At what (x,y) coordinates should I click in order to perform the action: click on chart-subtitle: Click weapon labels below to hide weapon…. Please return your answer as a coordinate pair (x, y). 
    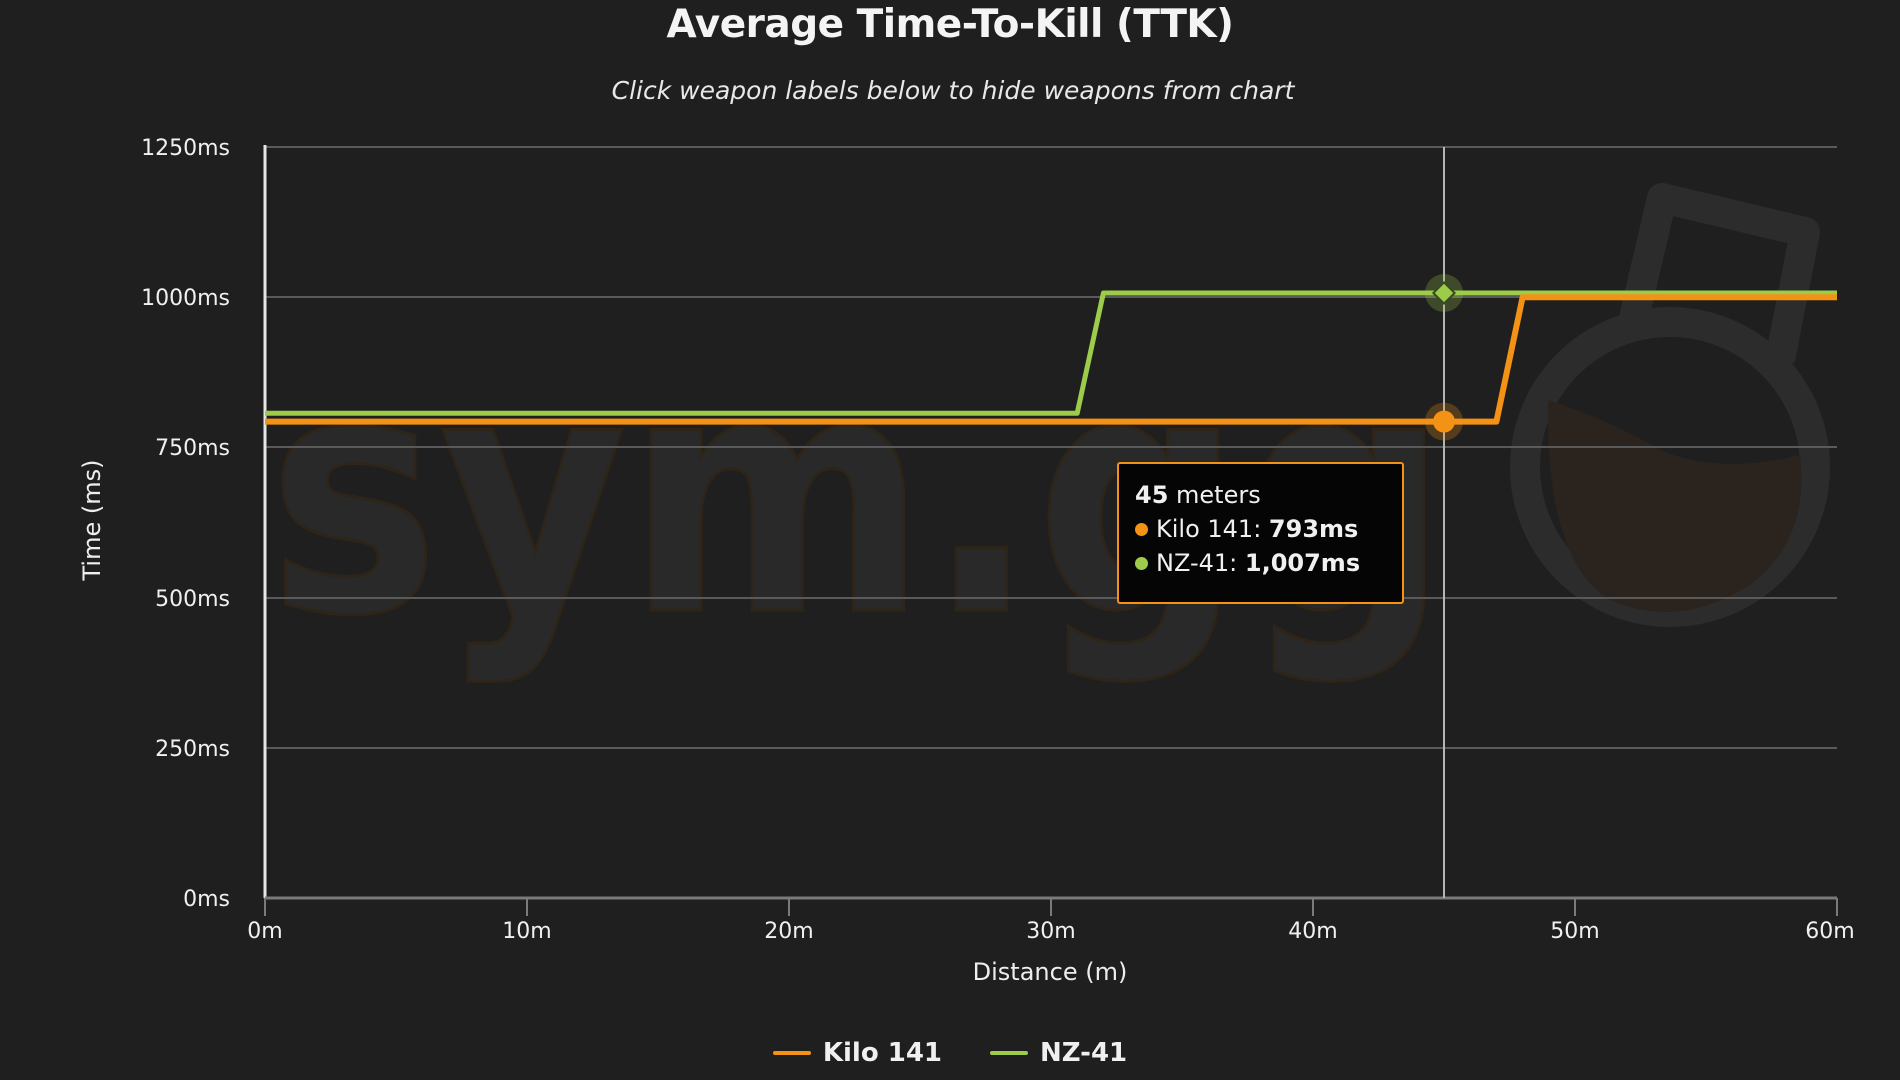
    Looking at the image, I should click on (953, 90).